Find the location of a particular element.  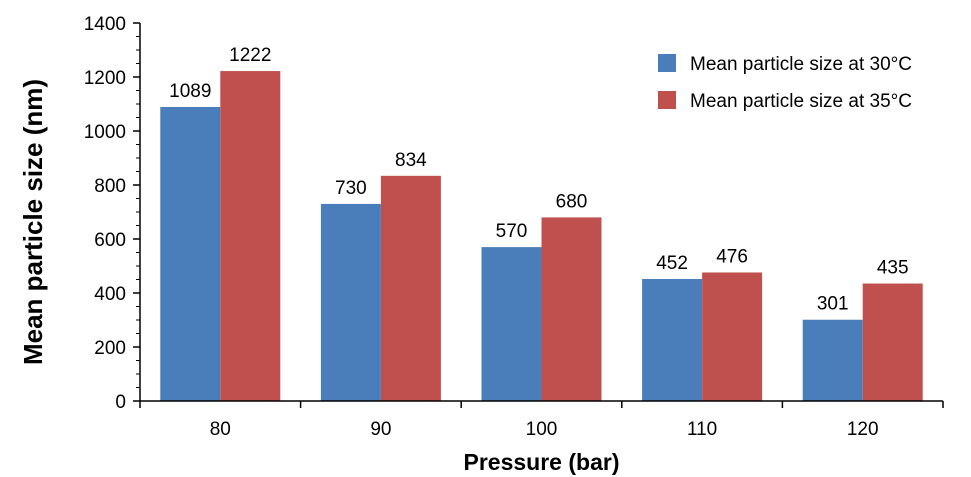

legend-label: Mean particle size at 35°C is located at coordinates (801, 101).